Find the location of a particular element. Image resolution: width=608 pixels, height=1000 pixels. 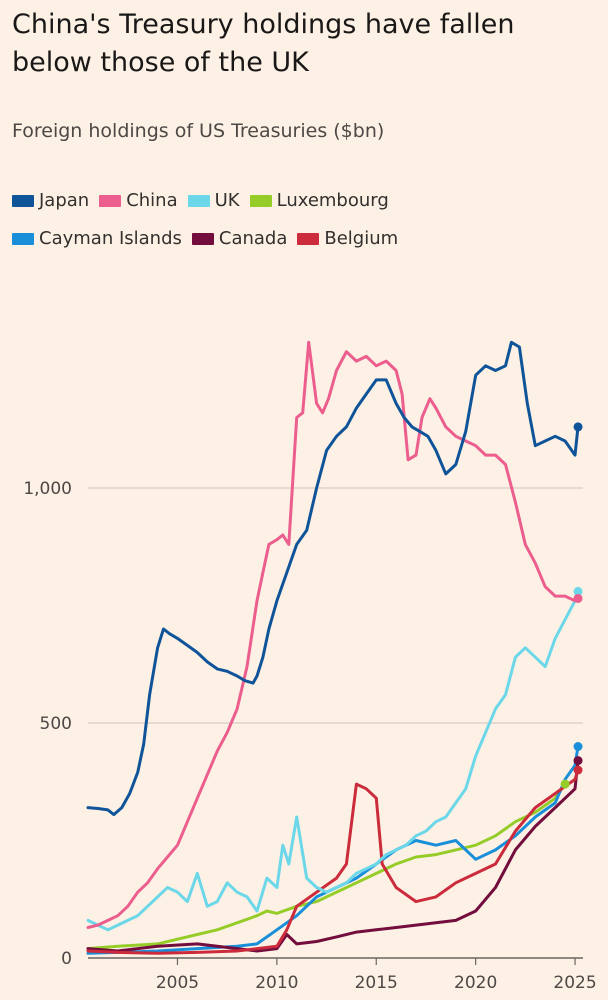

legend-label-belgium: Belgium is located at coordinates (361, 238).